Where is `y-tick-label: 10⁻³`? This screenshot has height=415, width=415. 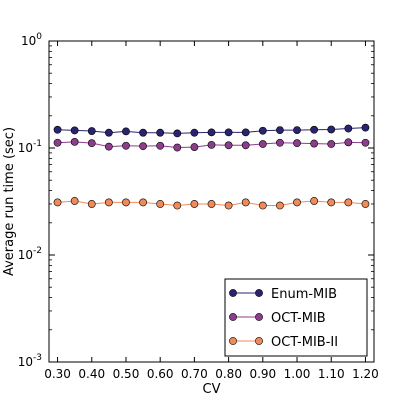 y-tick-label: 10⁻³ is located at coordinates (30, 361).